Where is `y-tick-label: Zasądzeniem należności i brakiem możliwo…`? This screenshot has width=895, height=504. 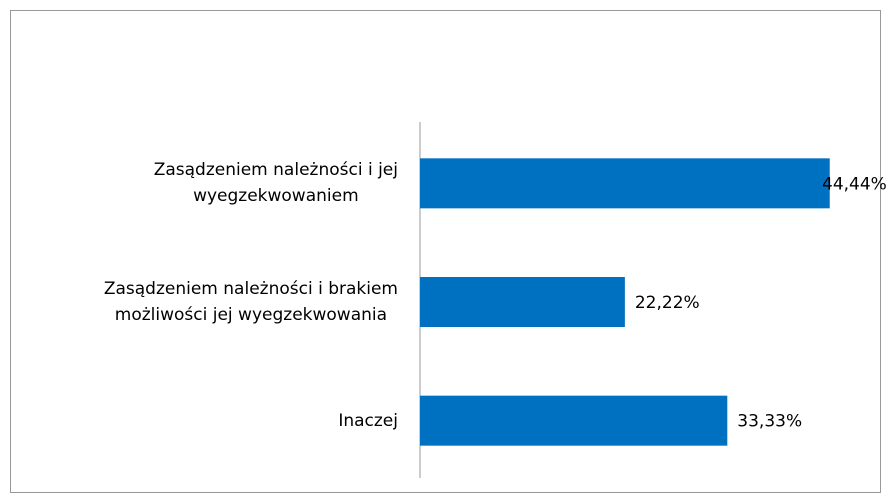 y-tick-label: Zasądzeniem należności i brakiem możliwo… is located at coordinates (250, 302).